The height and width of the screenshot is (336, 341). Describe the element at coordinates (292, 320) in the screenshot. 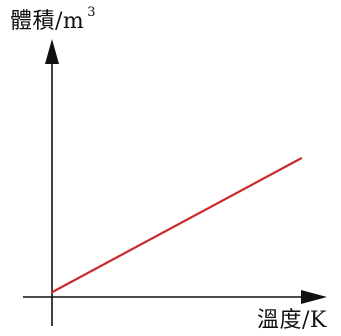

I see `x-axis-label: 溫度/K` at that location.